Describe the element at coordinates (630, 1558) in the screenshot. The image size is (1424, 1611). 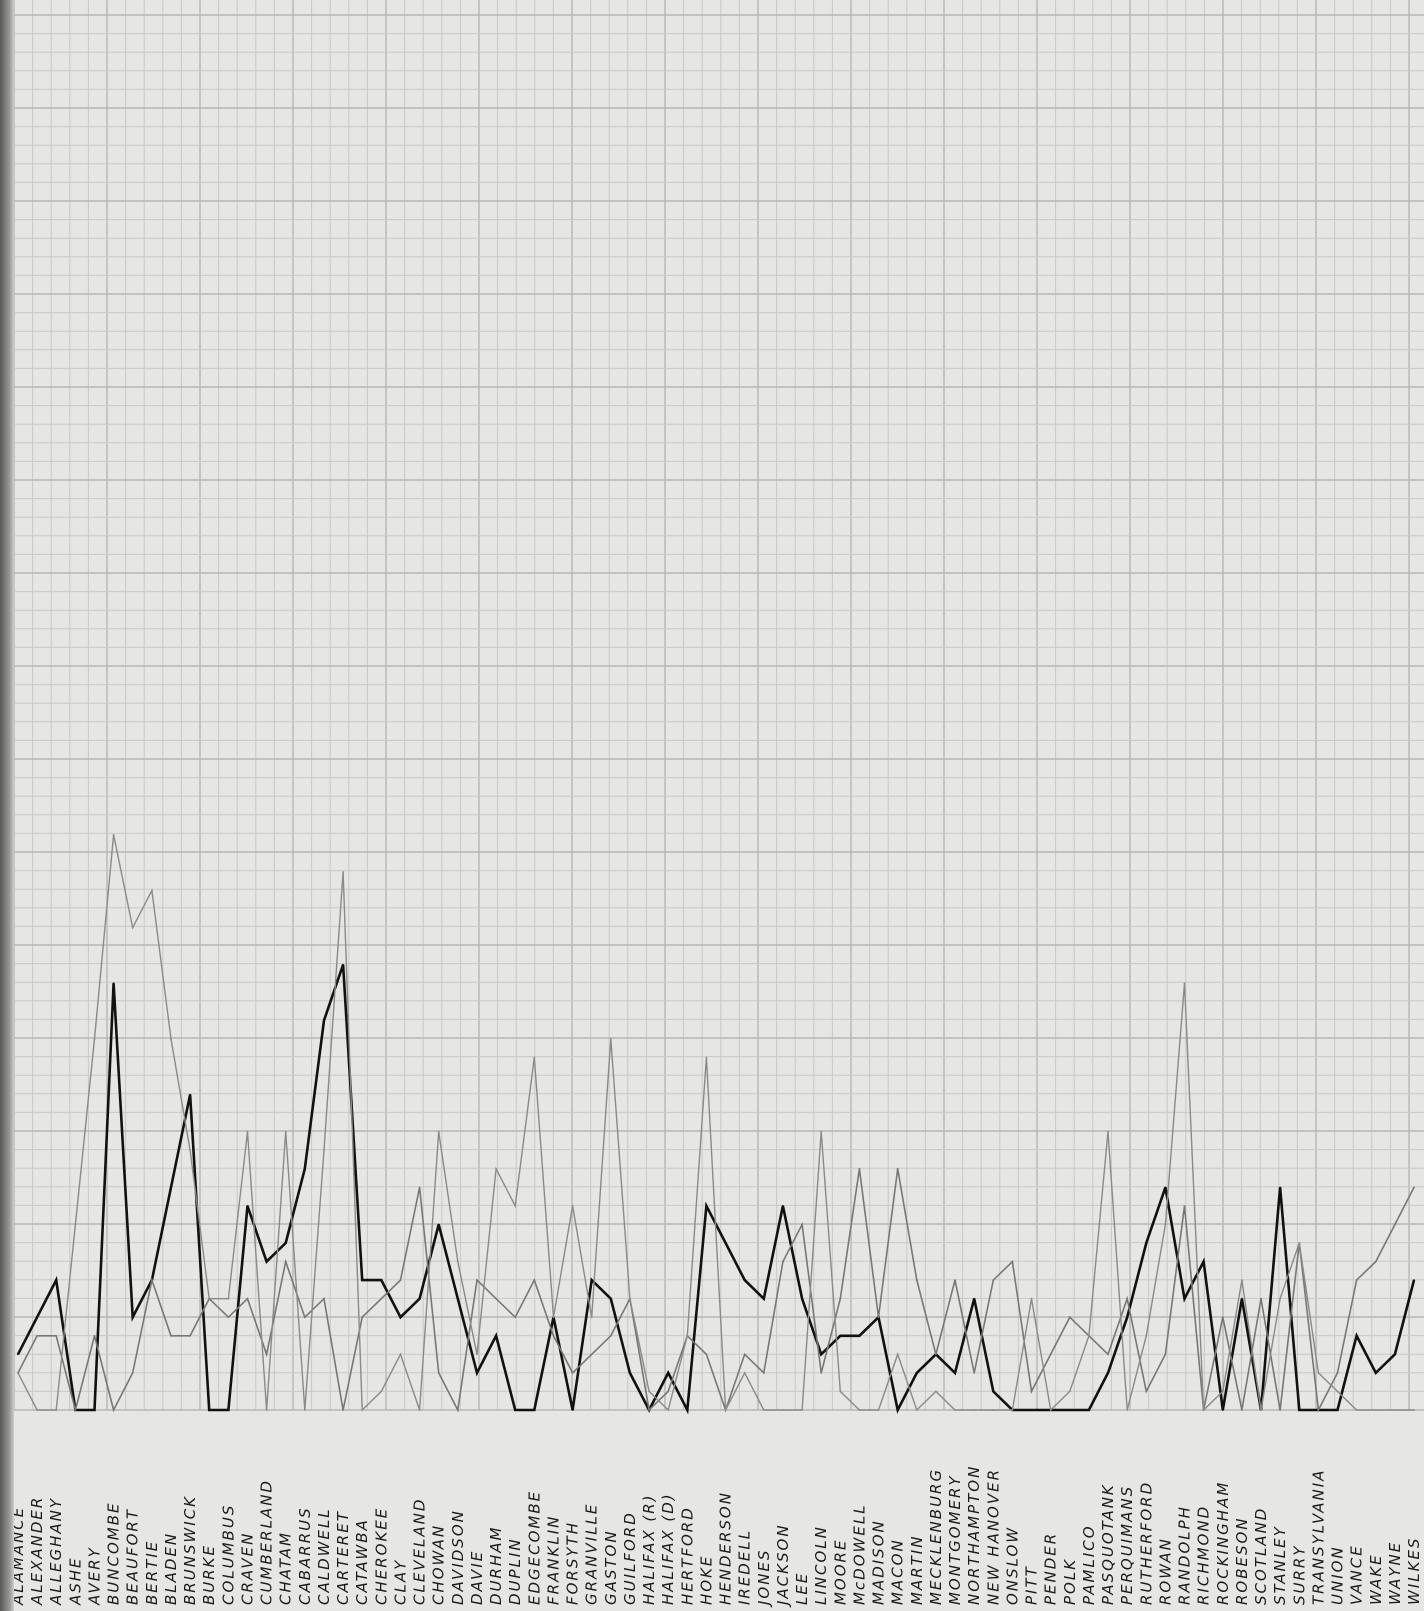
I see `x-tick-label: GUILFORD` at that location.